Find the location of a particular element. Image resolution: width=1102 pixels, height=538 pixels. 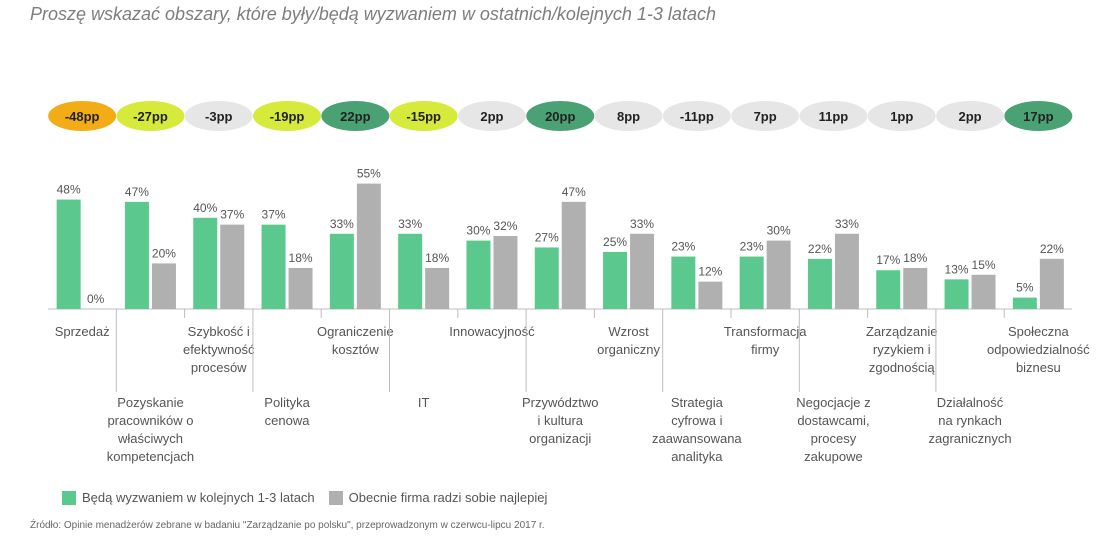

category-label: Sprzedaż is located at coordinates (82, 331).